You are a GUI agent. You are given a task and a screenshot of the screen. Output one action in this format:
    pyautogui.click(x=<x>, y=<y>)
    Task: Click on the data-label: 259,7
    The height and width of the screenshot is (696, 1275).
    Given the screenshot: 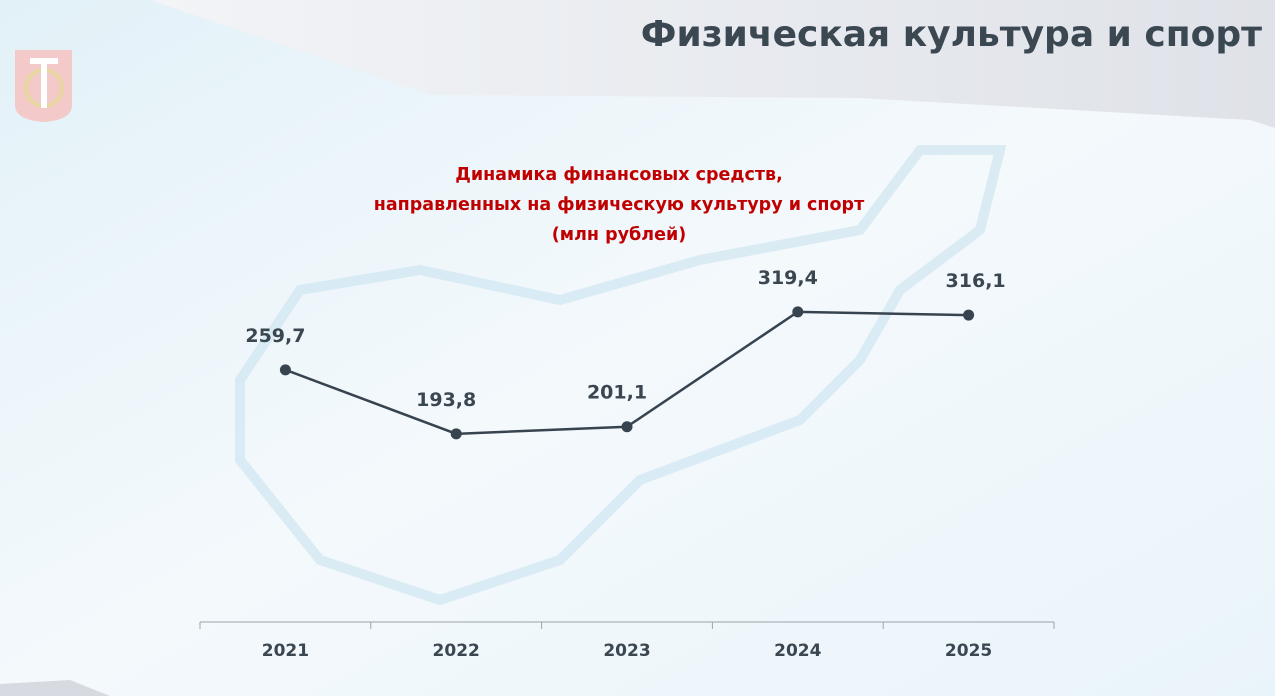 What is the action you would take?
    pyautogui.click(x=275, y=336)
    